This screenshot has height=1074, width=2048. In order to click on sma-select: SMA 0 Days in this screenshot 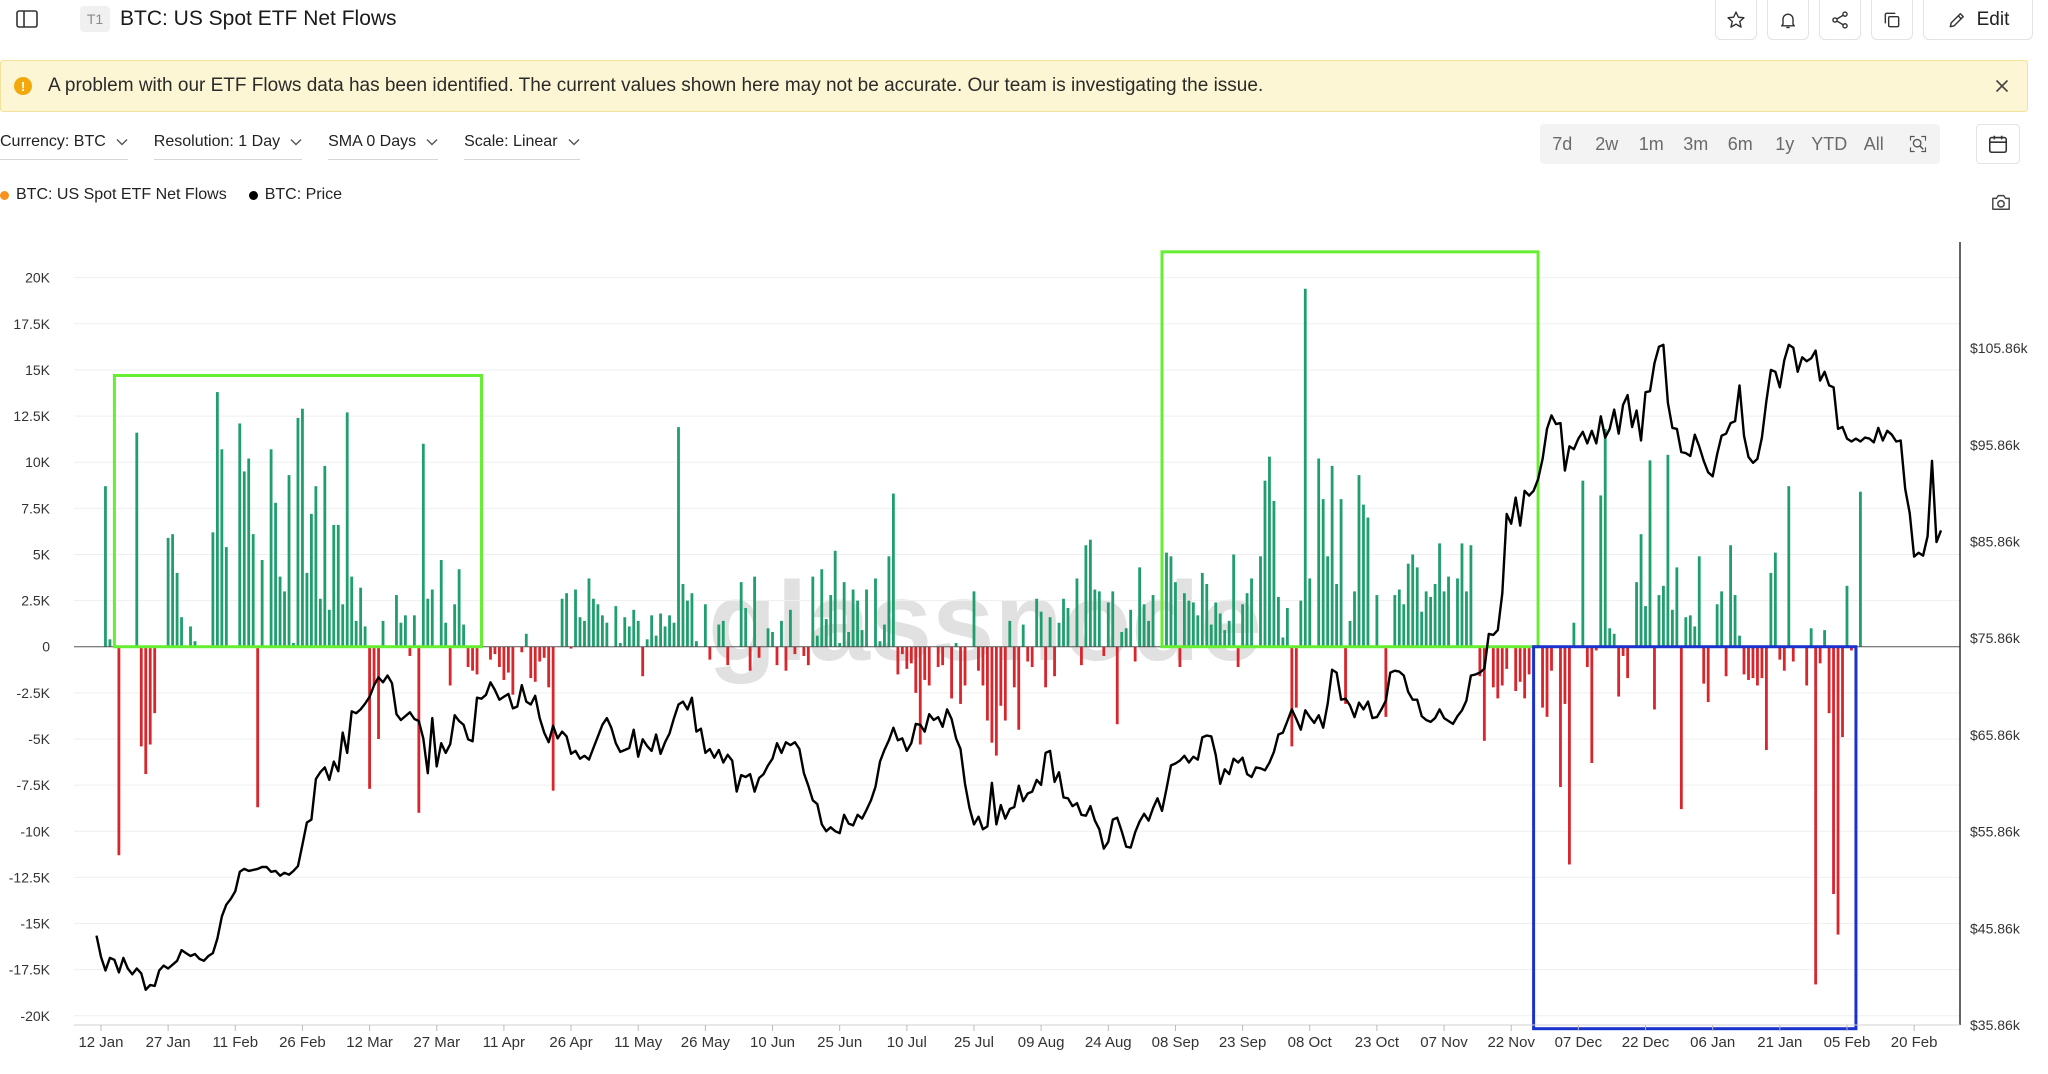, I will do `click(383, 145)`.